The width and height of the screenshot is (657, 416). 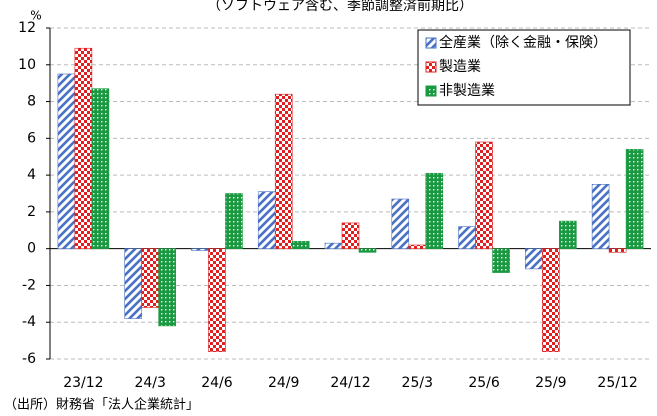 What do you see at coordinates (467, 91) in the screenshot?
I see `legend-label: 非製造業` at bounding box center [467, 91].